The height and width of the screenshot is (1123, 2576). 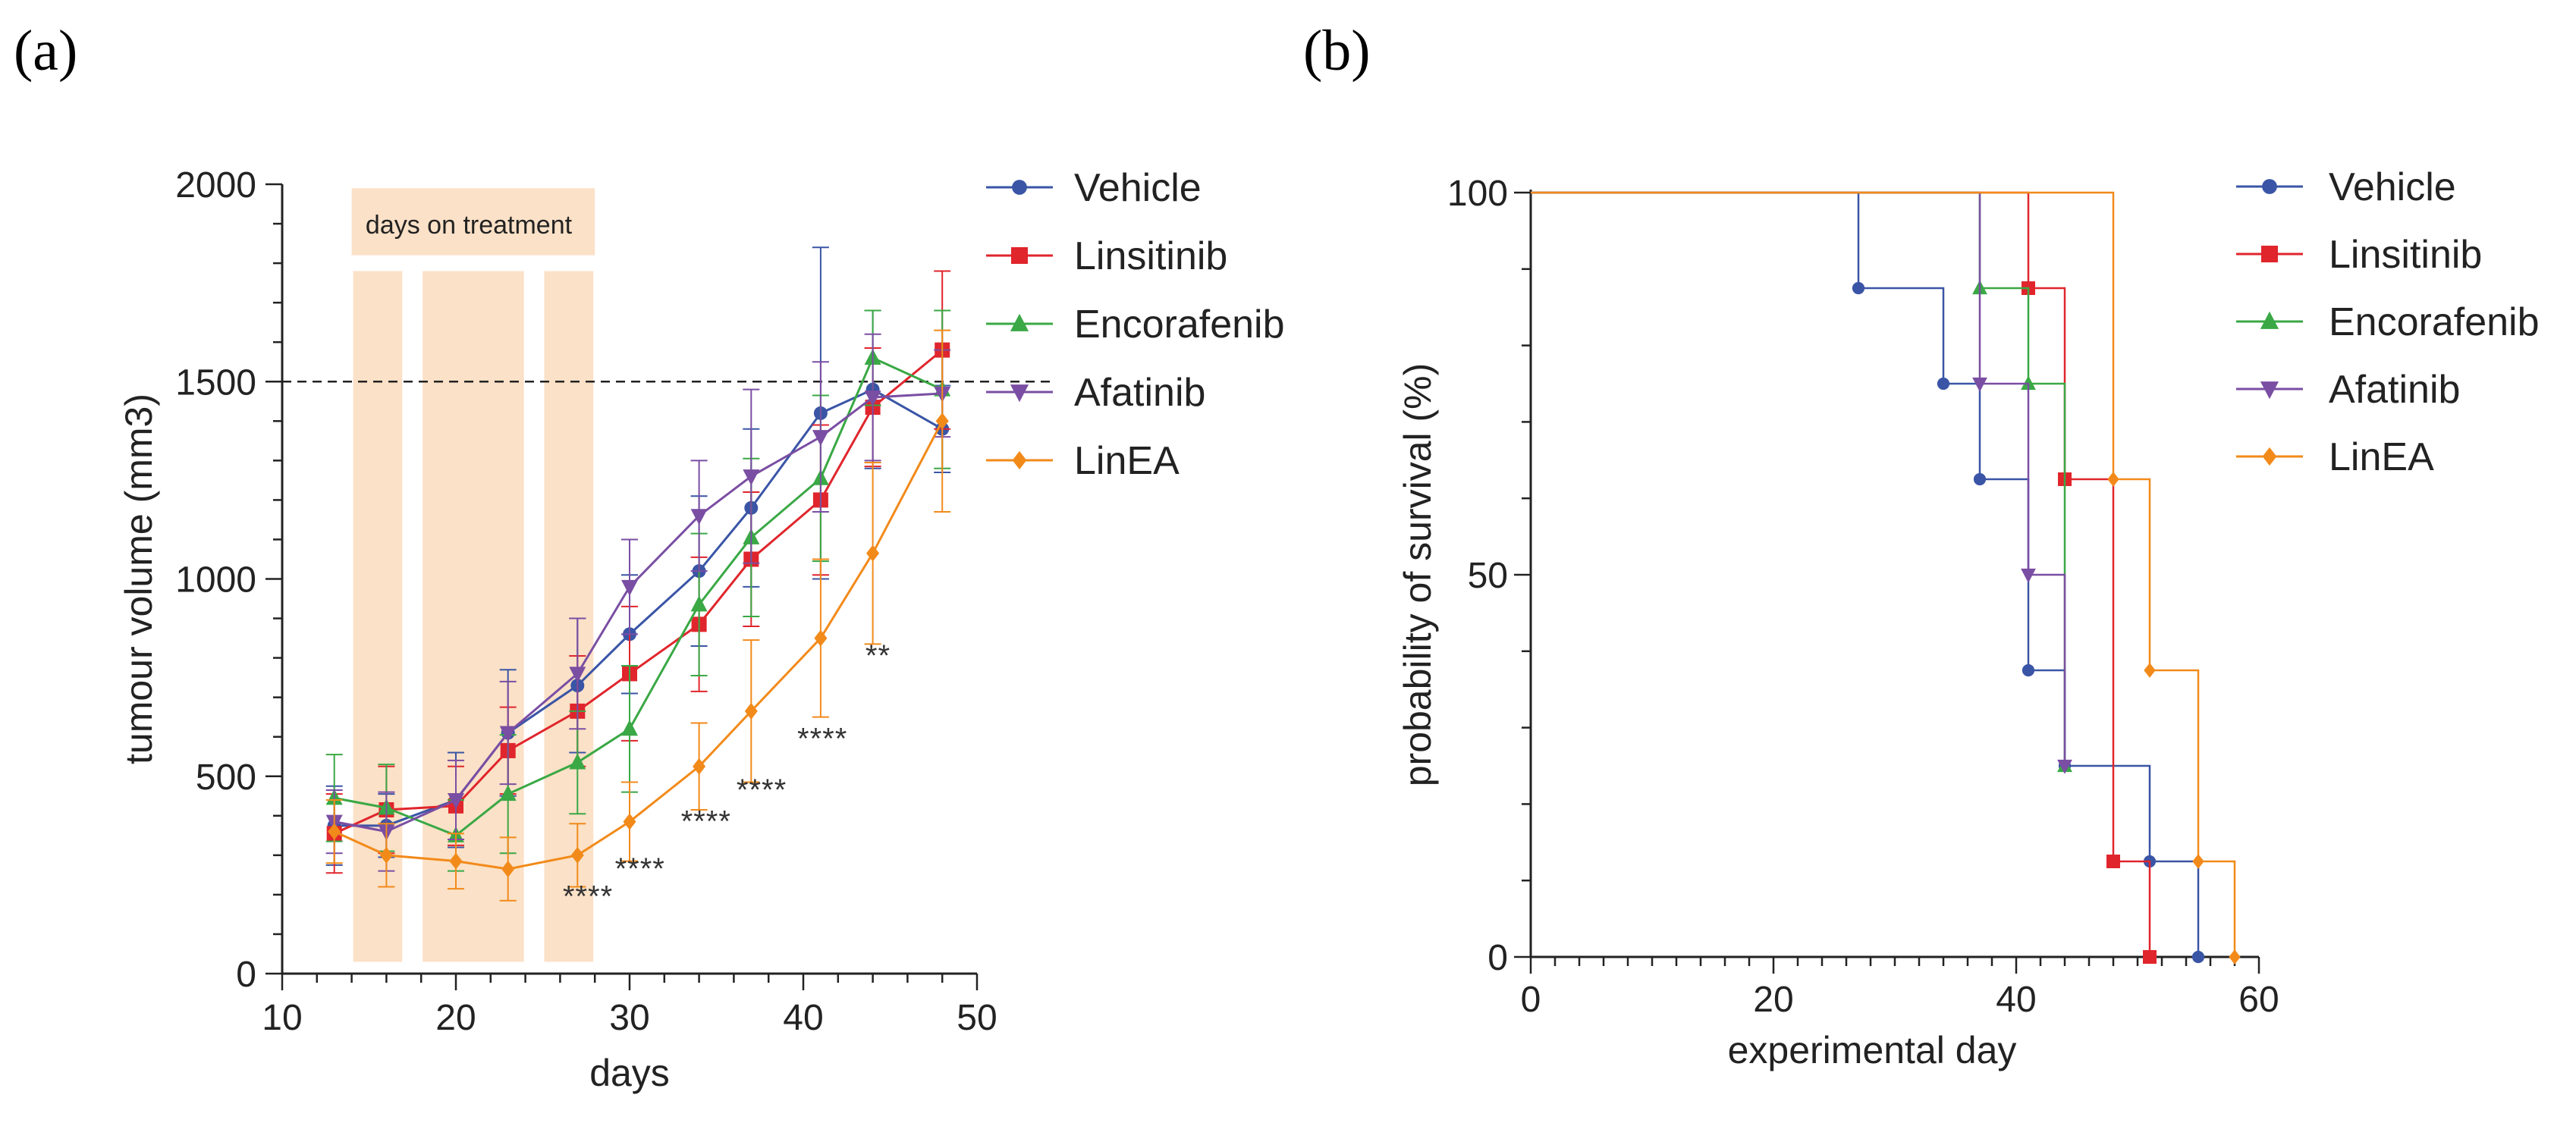 I want to click on legend-item-encorafenib: Encorafenib, so click(x=2388, y=322).